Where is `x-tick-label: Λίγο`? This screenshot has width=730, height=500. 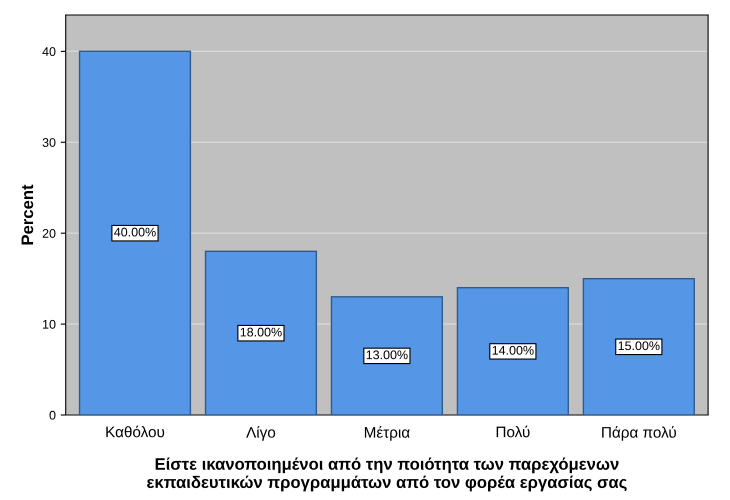
x-tick-label: Λίγο is located at coordinates (261, 433).